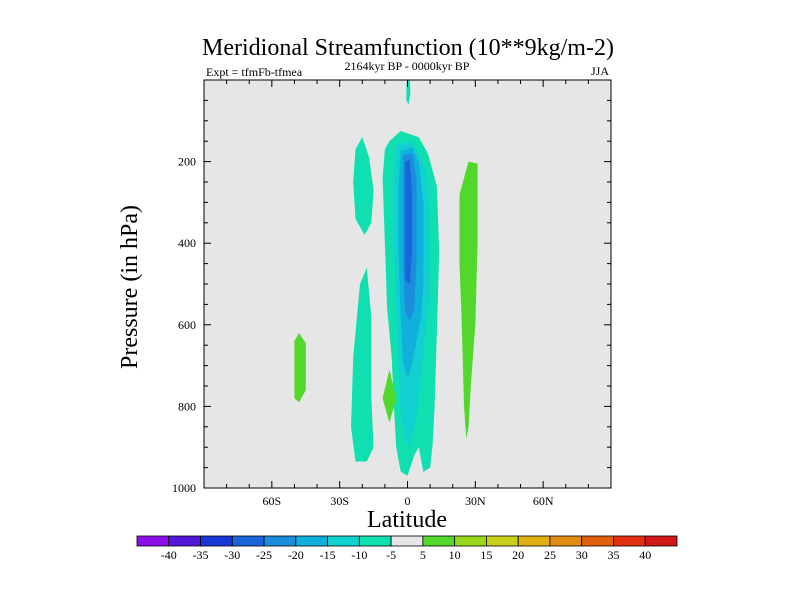 This screenshot has width=800, height=600. What do you see at coordinates (407, 66) in the screenshot?
I see `chart-subtitle: 2164kyr BP - 0000kyr BP` at bounding box center [407, 66].